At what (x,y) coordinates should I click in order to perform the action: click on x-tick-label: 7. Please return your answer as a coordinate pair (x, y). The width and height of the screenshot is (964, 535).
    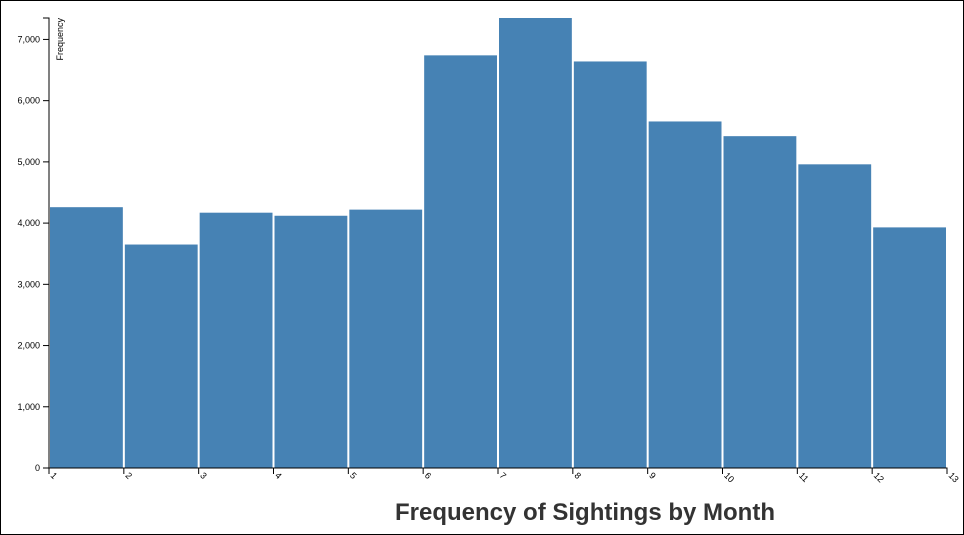
    Looking at the image, I should click on (503, 475).